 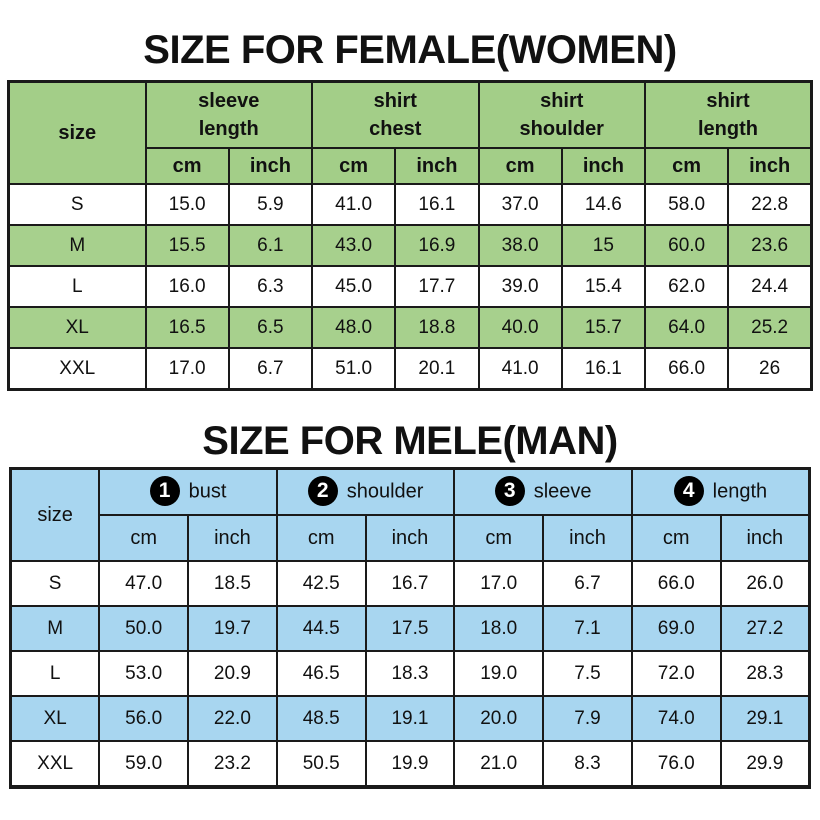 What do you see at coordinates (765, 718) in the screenshot?
I see `measurement-cell: 29.1` at bounding box center [765, 718].